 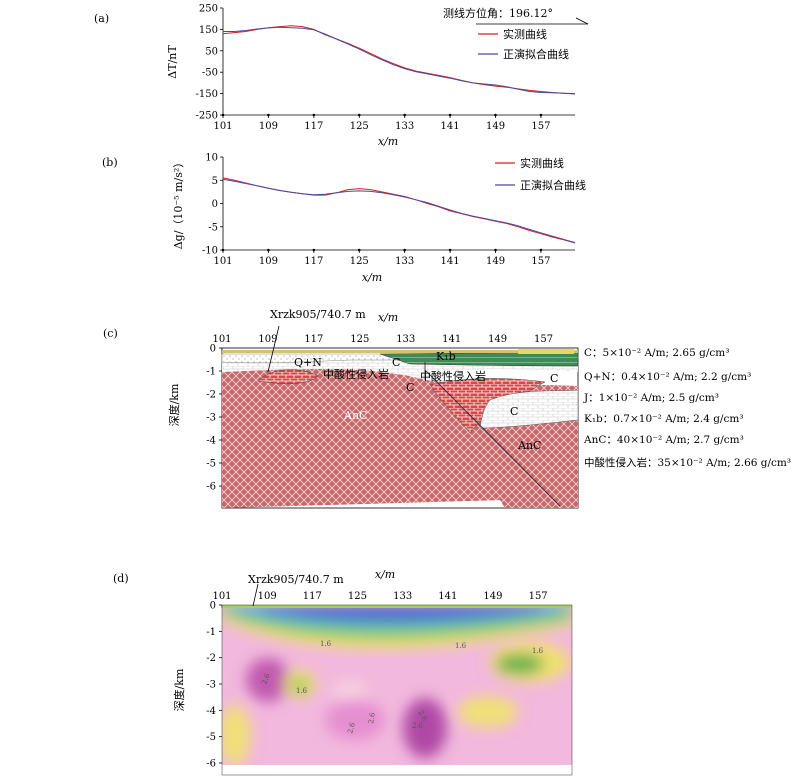 What do you see at coordinates (405, 339) in the screenshot?
I see `section-c-xtick-label: 133` at bounding box center [405, 339].